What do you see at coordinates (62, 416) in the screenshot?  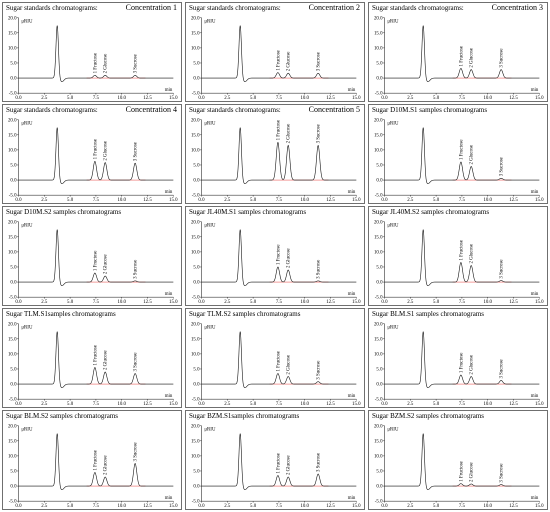 I see `panel-title: Sugar BLM.S2 samples chromatograms` at bounding box center [62, 416].